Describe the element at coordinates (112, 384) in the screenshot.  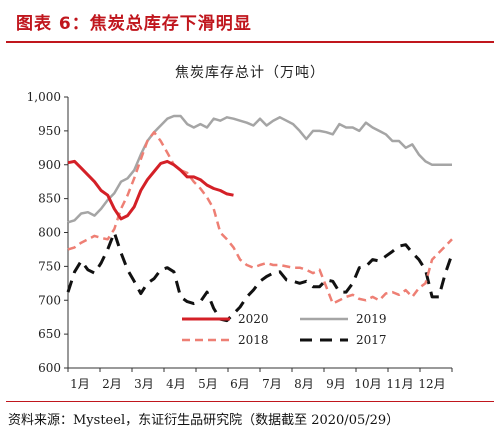
I see `x-tick-label: 2月` at that location.